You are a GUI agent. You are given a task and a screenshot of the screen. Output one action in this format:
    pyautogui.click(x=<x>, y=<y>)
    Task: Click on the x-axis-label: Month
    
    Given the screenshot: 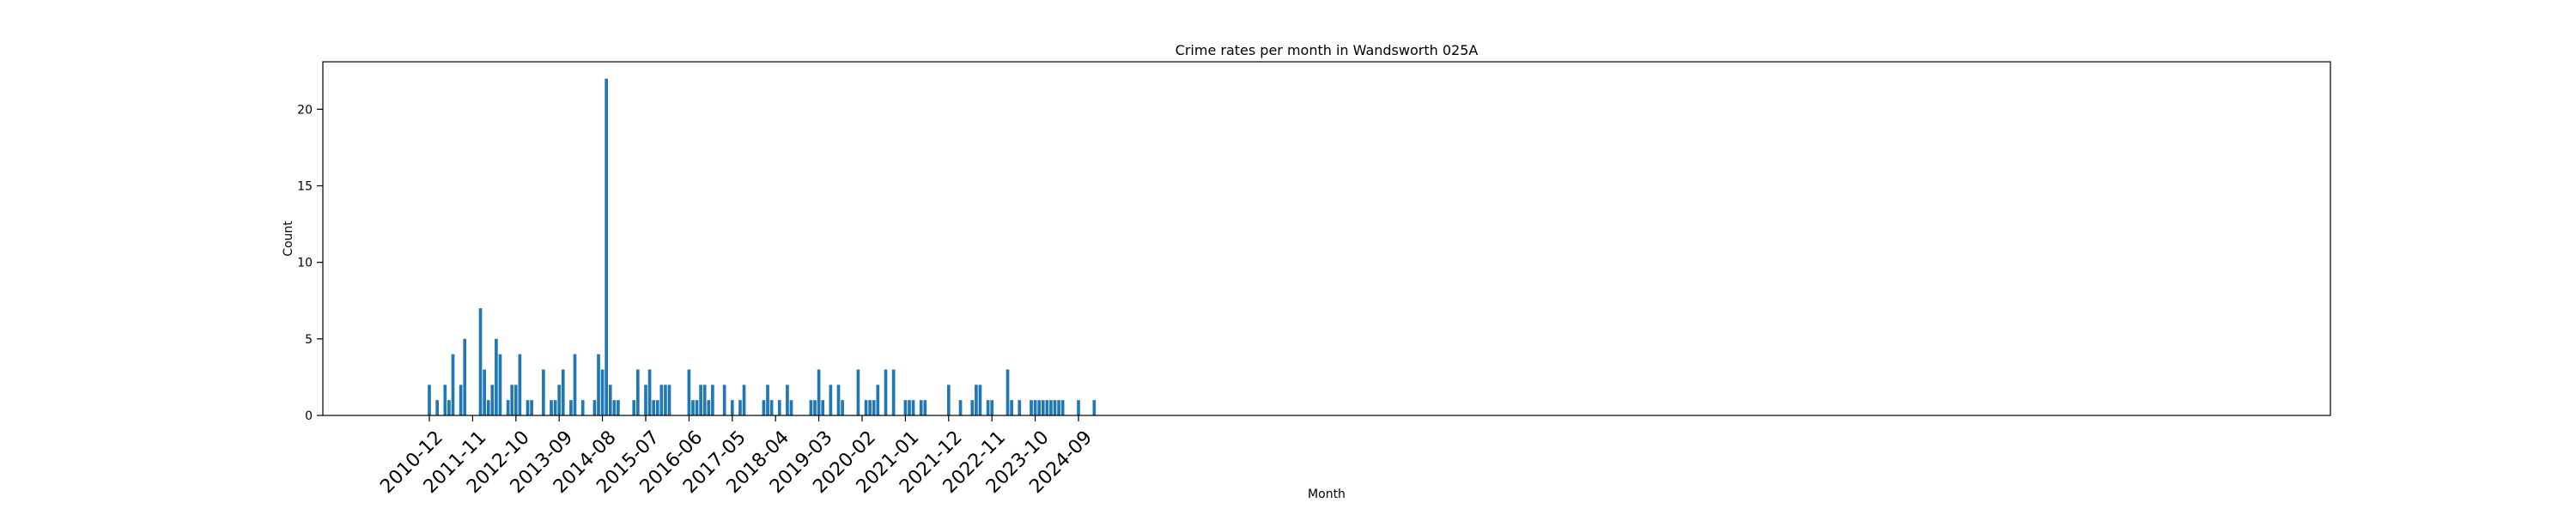 What is the action you would take?
    pyautogui.click(x=1327, y=494)
    